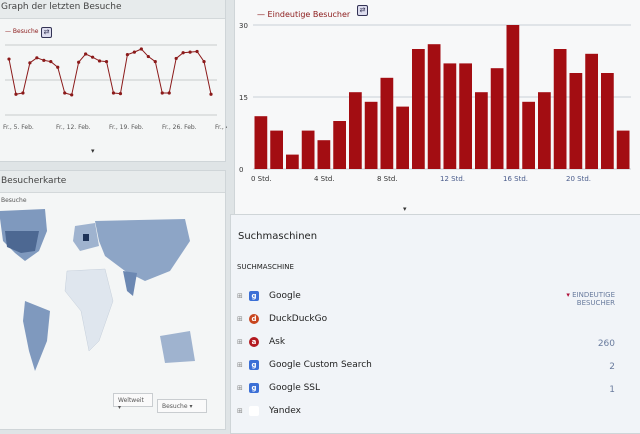 Image resolution: width=640 pixels, height=434 pixels. I want to click on metric-select: Besuche ▾, so click(182, 406).